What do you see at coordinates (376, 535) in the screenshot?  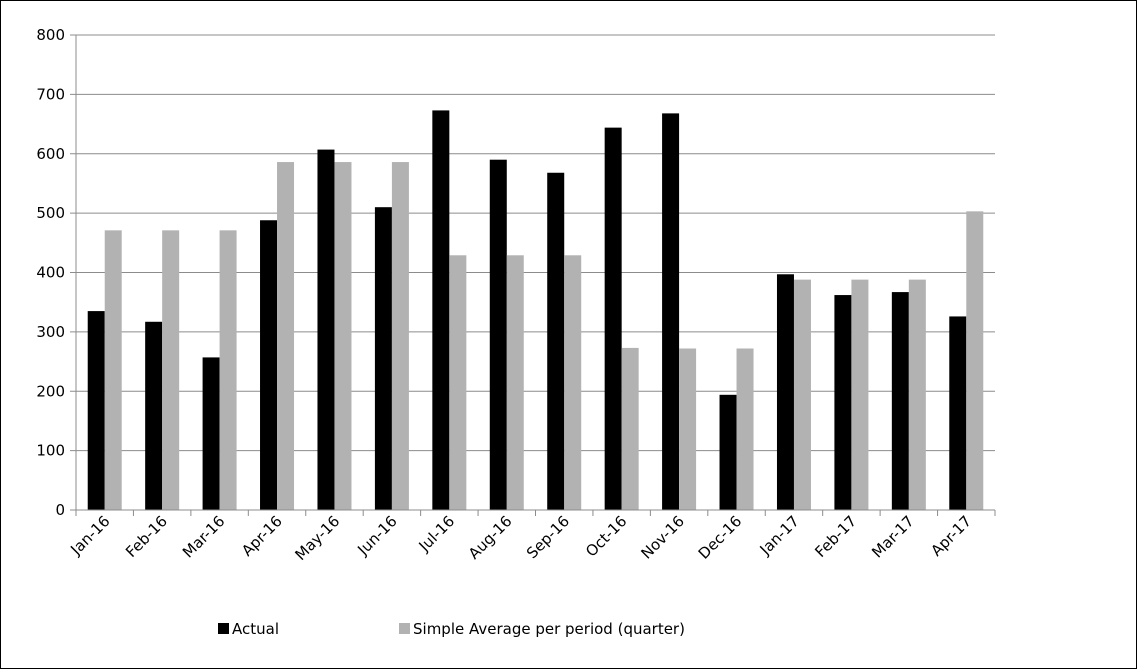 I see `x-tick-label-jun-16: Jun-16` at bounding box center [376, 535].